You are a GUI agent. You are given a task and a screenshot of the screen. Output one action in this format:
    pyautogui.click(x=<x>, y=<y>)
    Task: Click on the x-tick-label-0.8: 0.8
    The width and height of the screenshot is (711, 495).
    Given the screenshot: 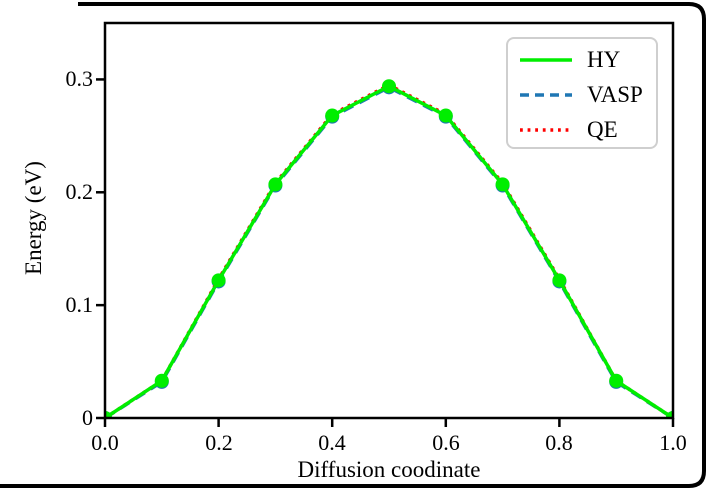 What is the action you would take?
    pyautogui.click(x=559, y=442)
    